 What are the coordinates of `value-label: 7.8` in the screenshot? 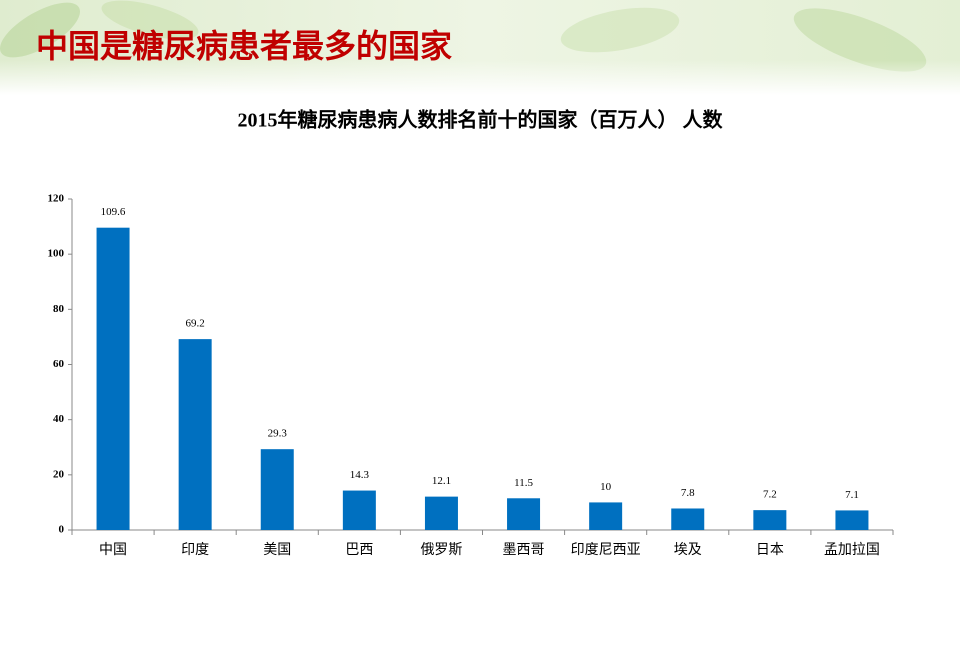 It's located at (688, 493).